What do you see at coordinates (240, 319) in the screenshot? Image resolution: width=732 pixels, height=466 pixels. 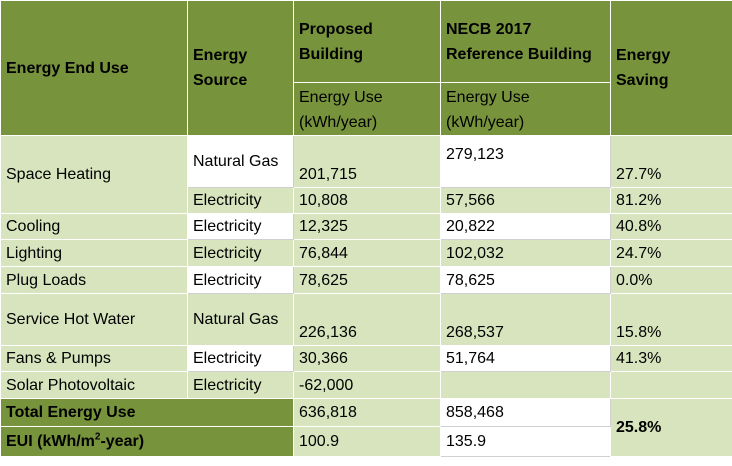 I see `row-hot-water-source: Natural Gas` at bounding box center [240, 319].